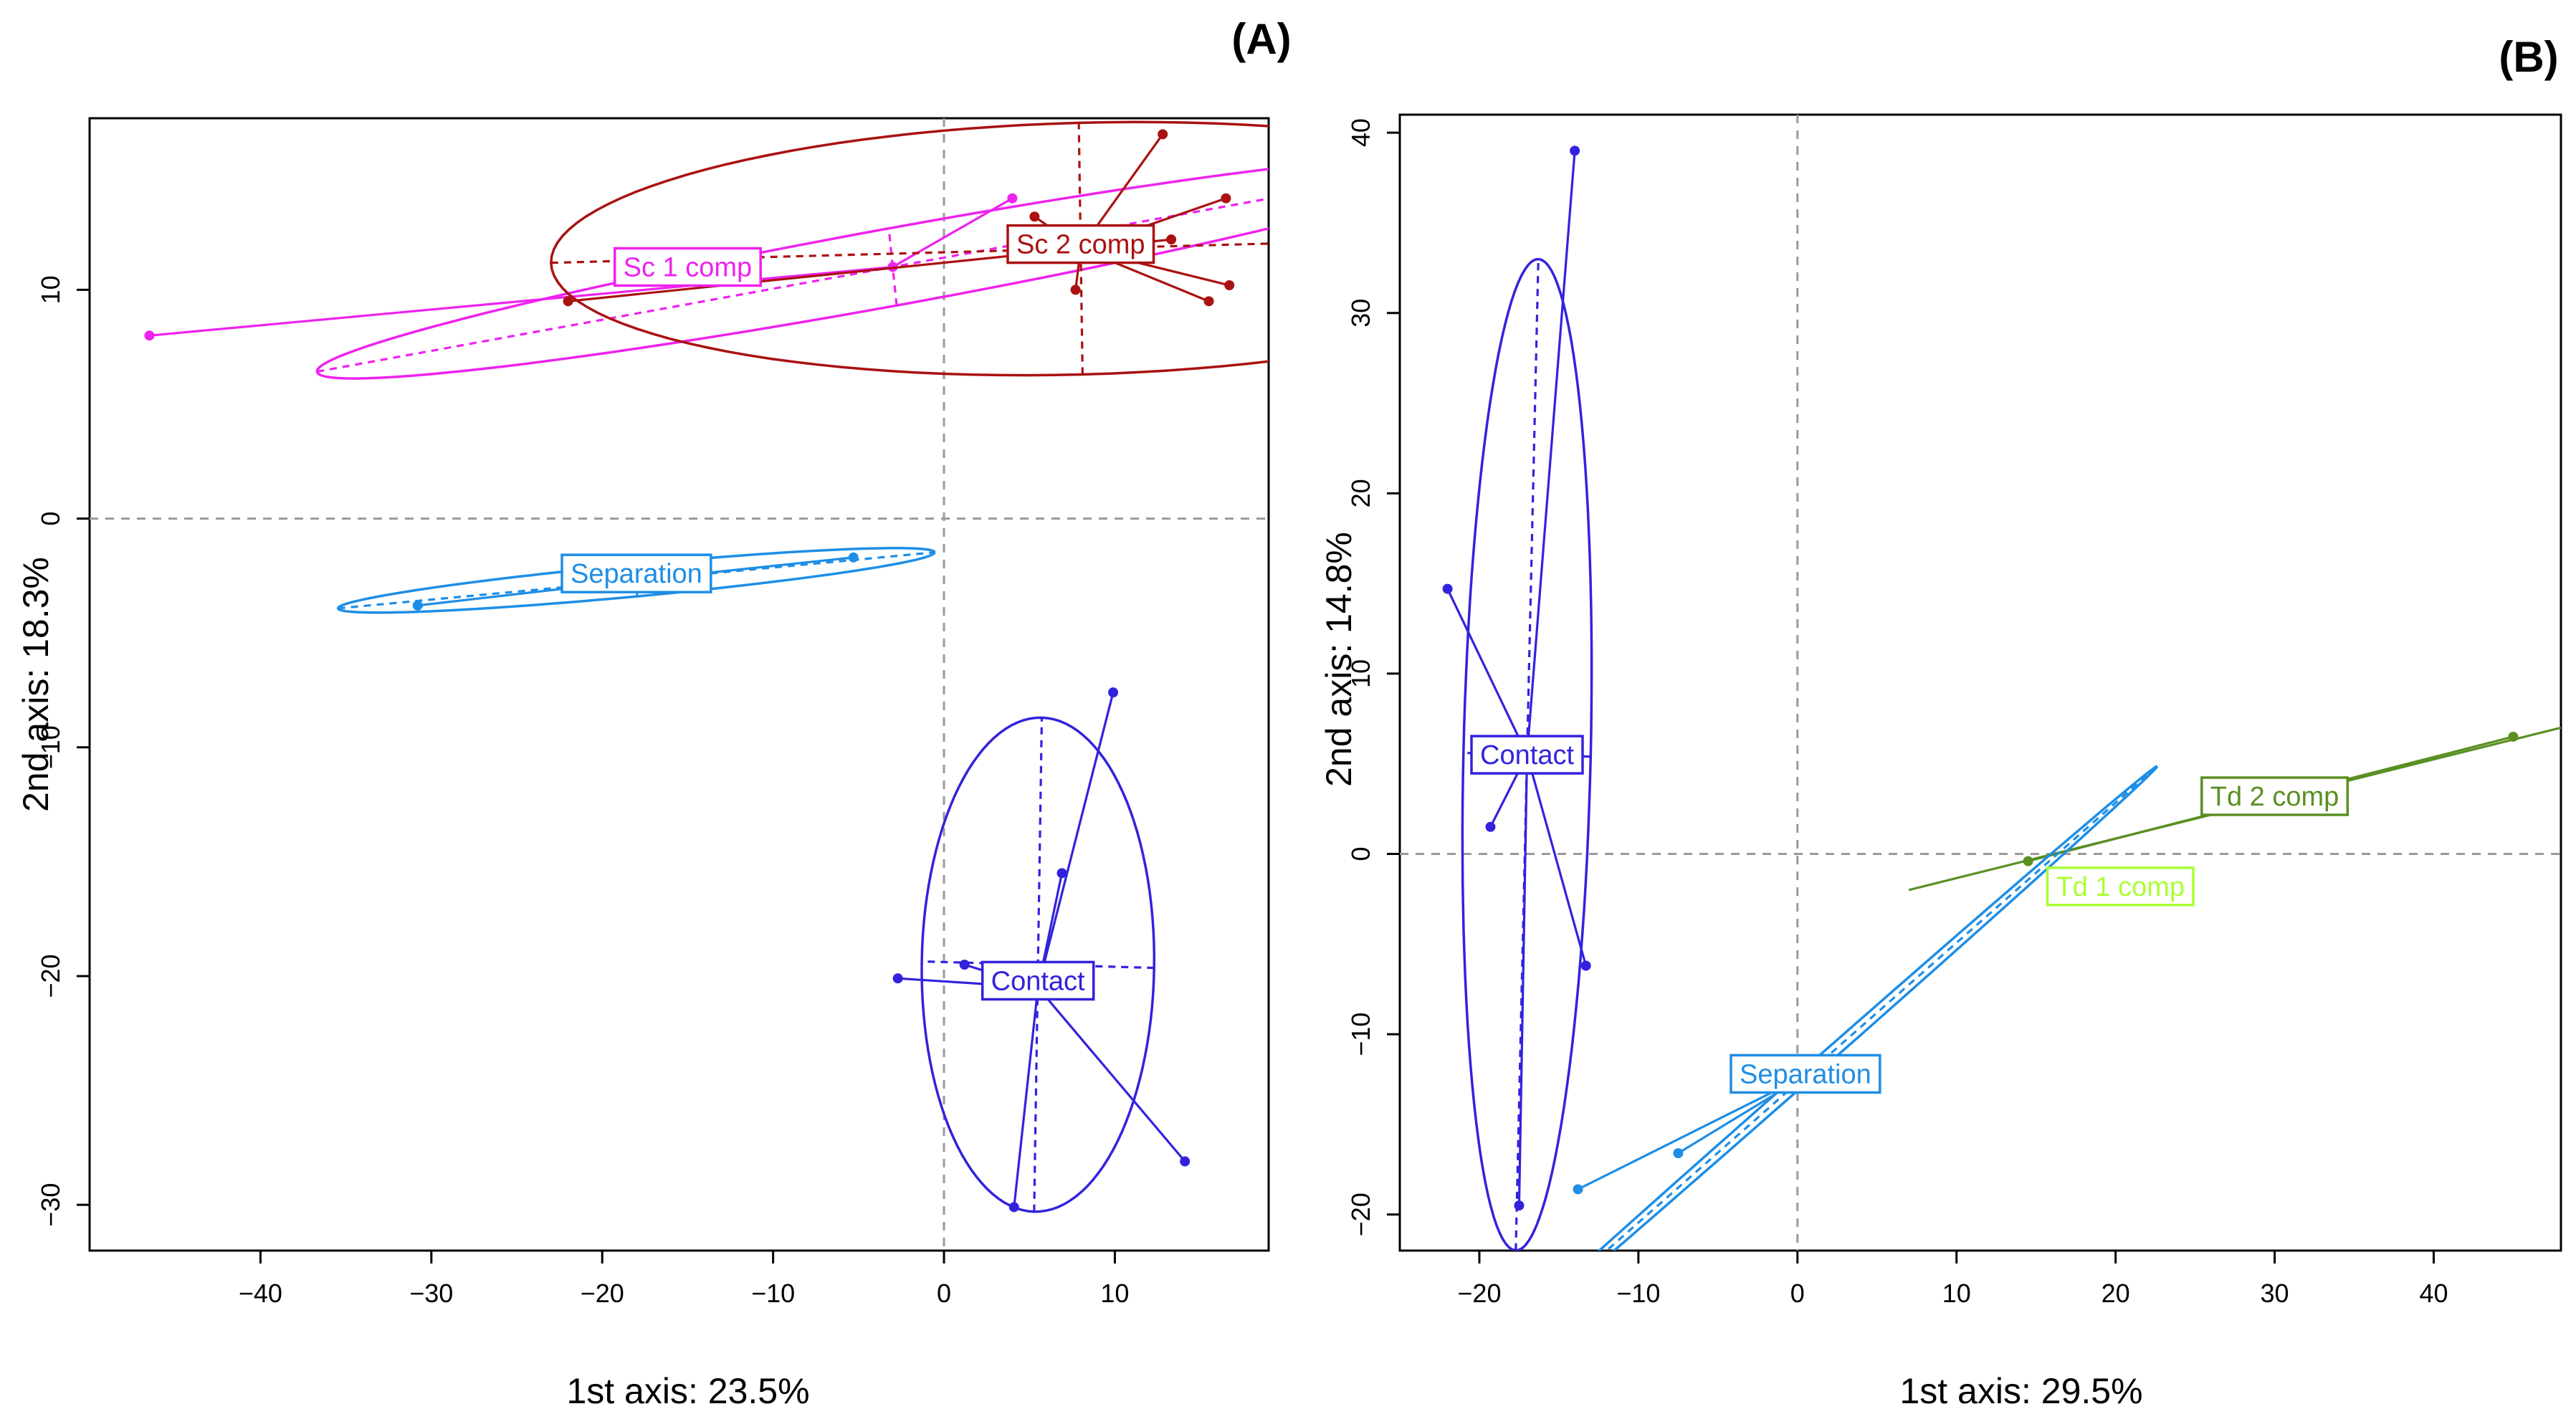 The width and height of the screenshot is (2576, 1414). I want to click on x-tick-label: −30, so click(431, 1293).